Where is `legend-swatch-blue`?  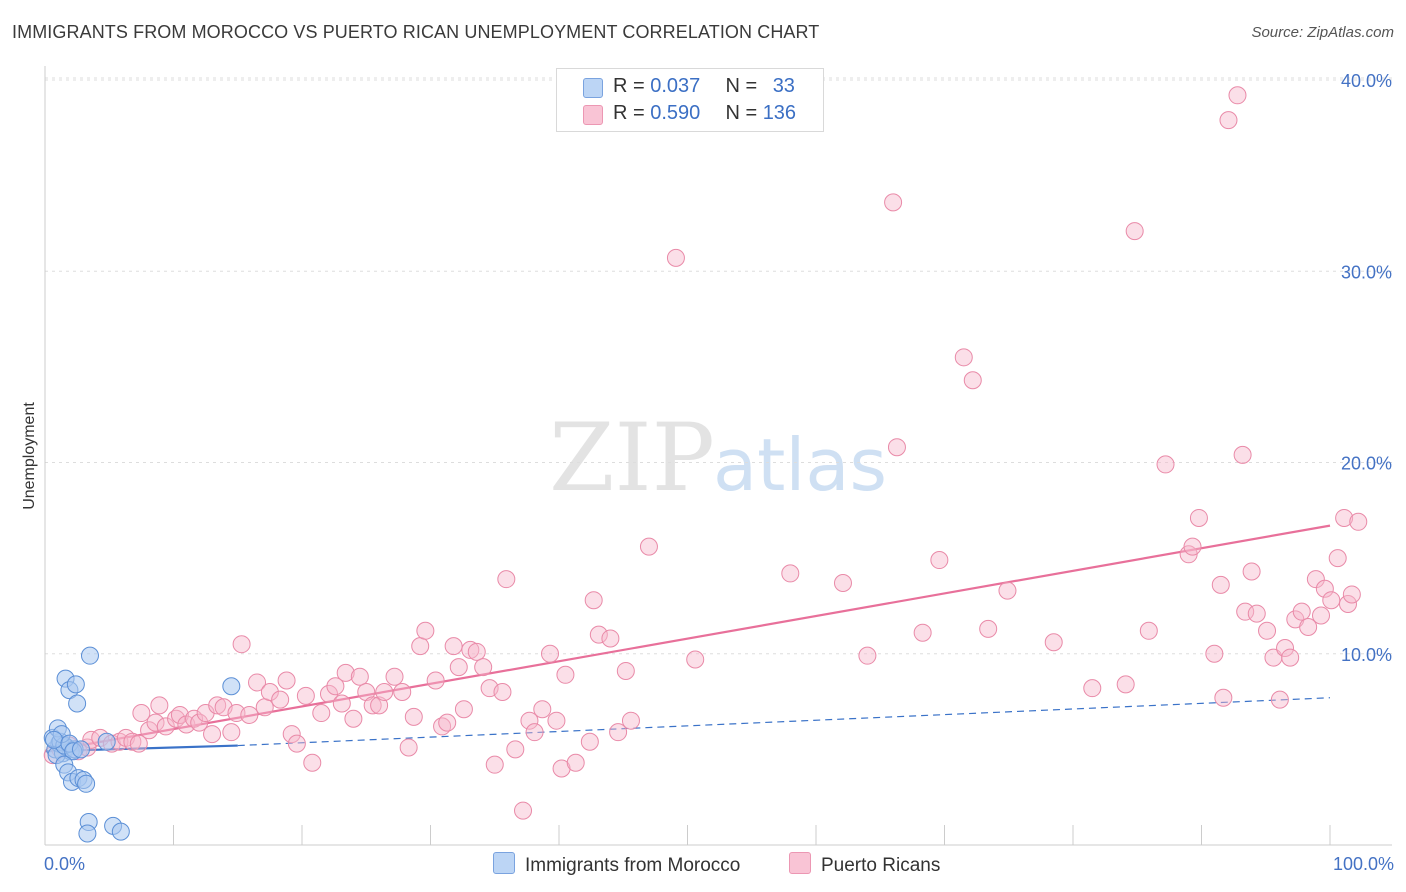 legend-swatch-blue is located at coordinates (593, 88).